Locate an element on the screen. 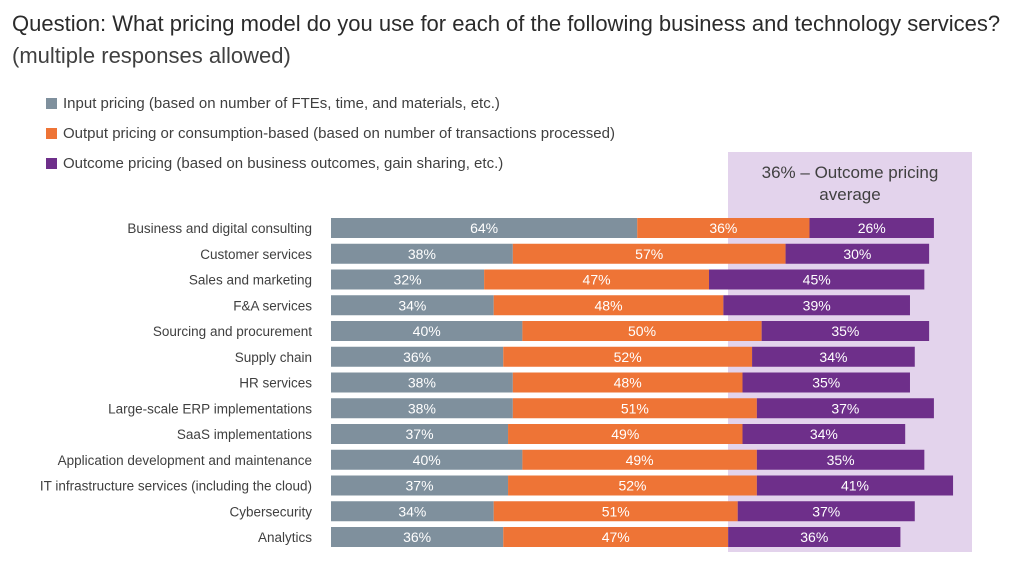 The image size is (1024, 573). category-label-large-scale-erp-implementations: Large-scale ERP implementations is located at coordinates (210, 408).